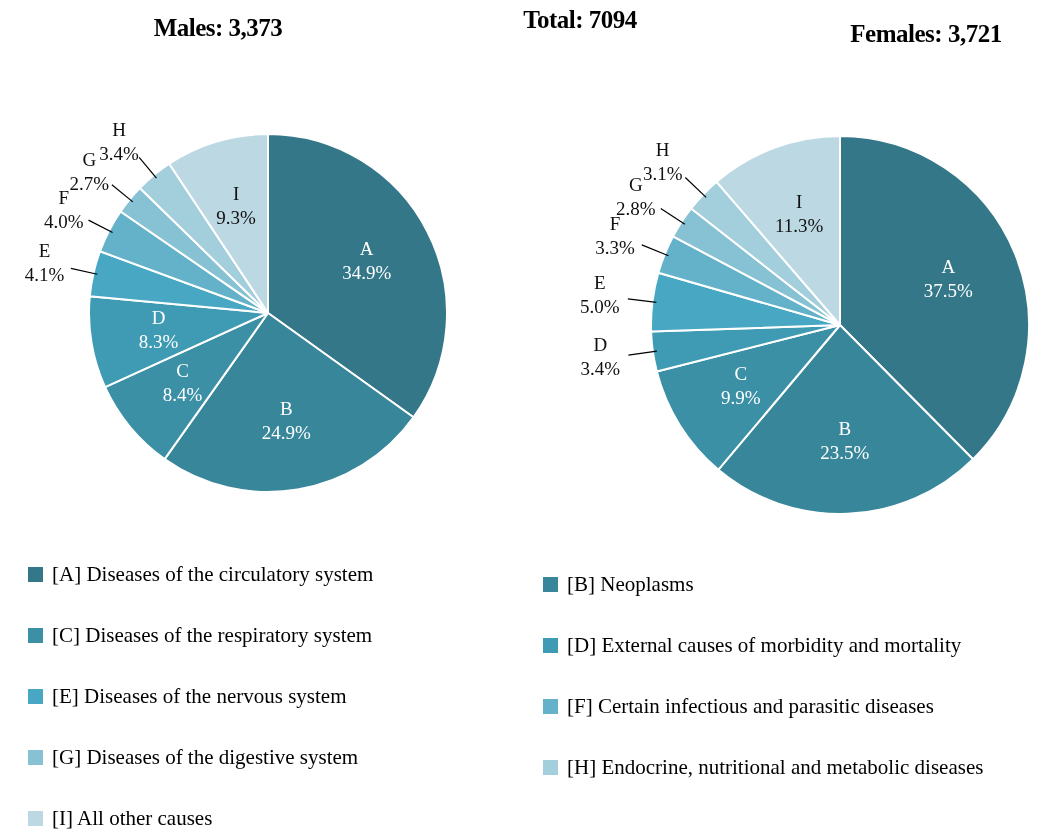  Describe the element at coordinates (199, 696) in the screenshot. I see `legend-label: [E] Diseases of the nervous system` at that location.